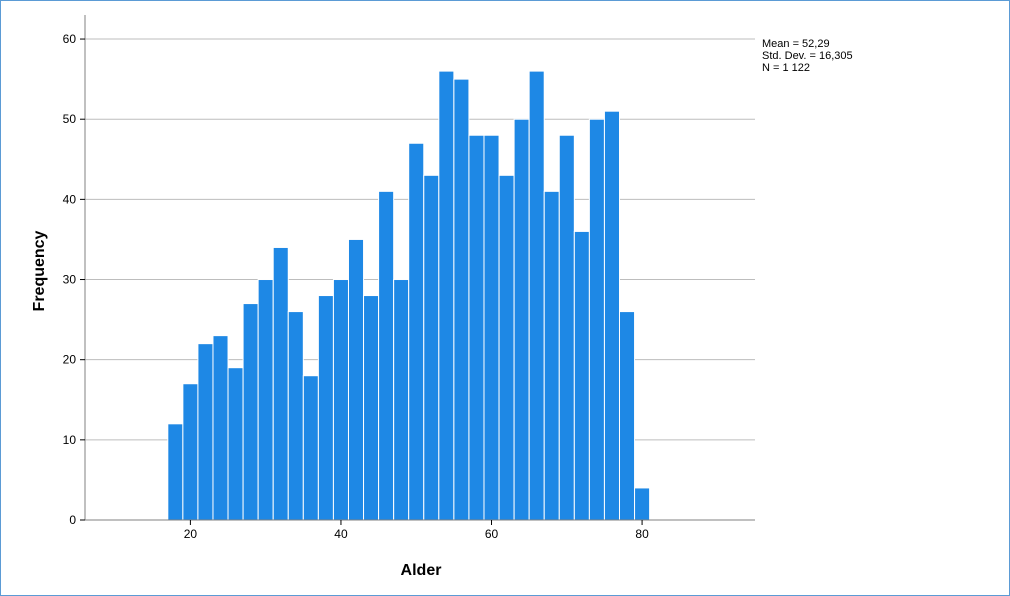  I want to click on y-tick-label-20: 20, so click(70, 360).